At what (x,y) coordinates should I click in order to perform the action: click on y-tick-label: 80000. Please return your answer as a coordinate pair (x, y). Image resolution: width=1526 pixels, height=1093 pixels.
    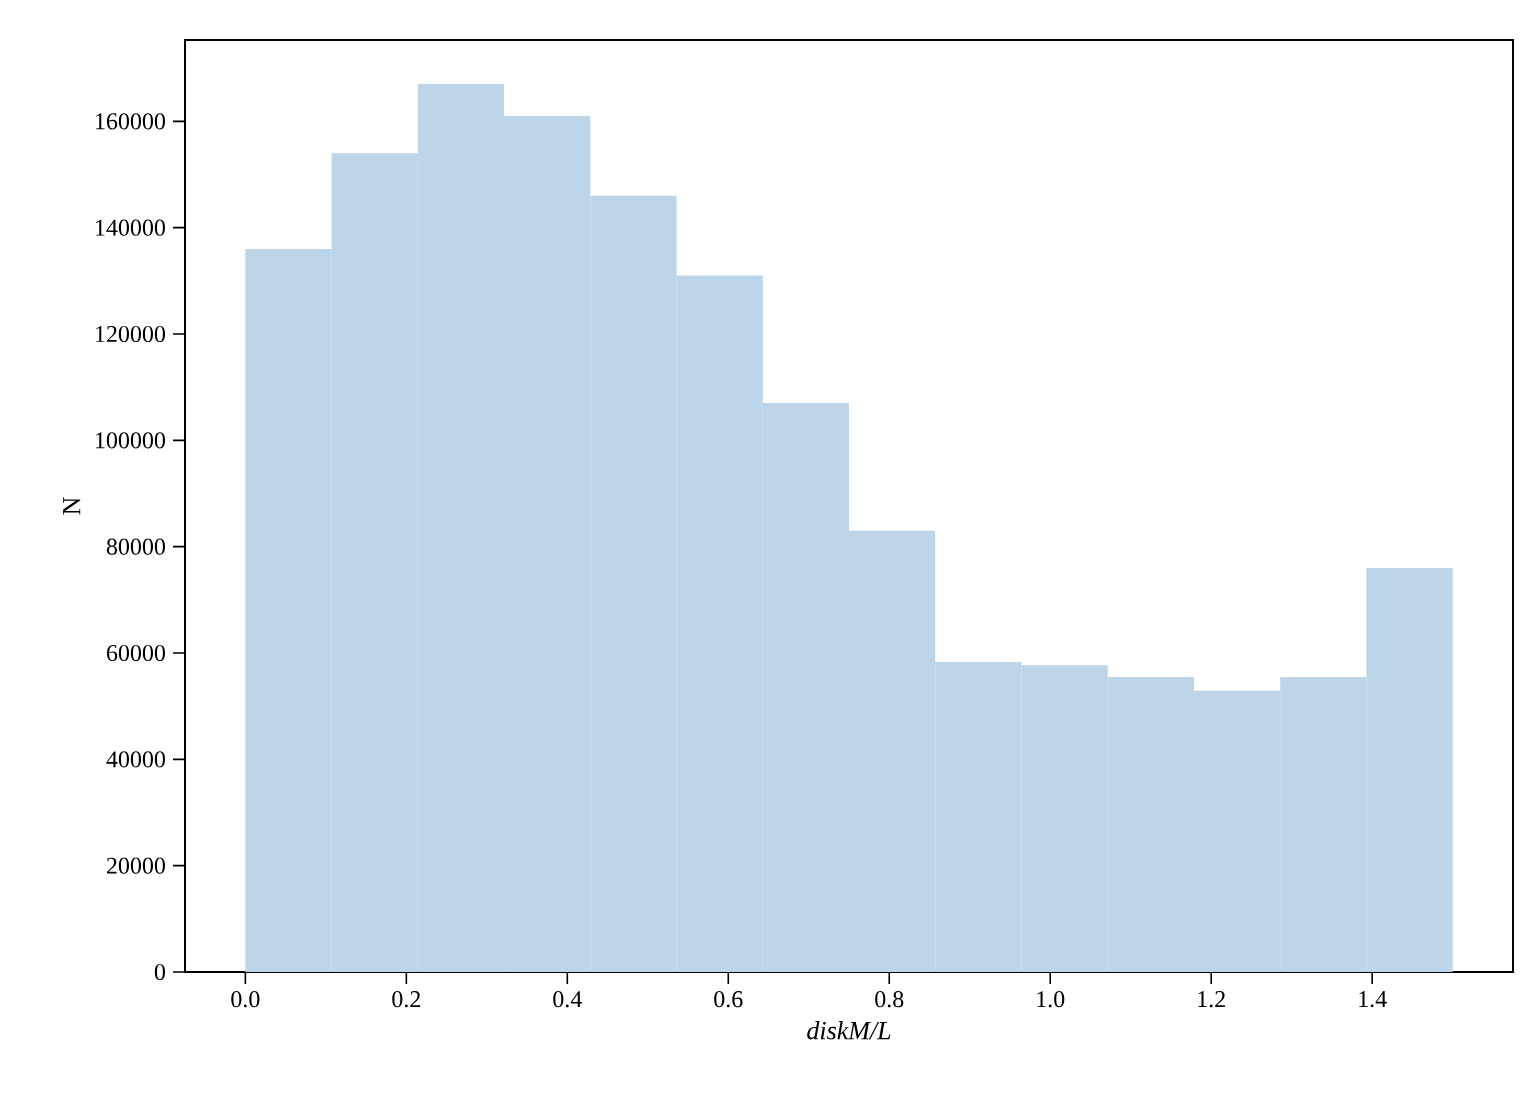
    Looking at the image, I should click on (136, 546).